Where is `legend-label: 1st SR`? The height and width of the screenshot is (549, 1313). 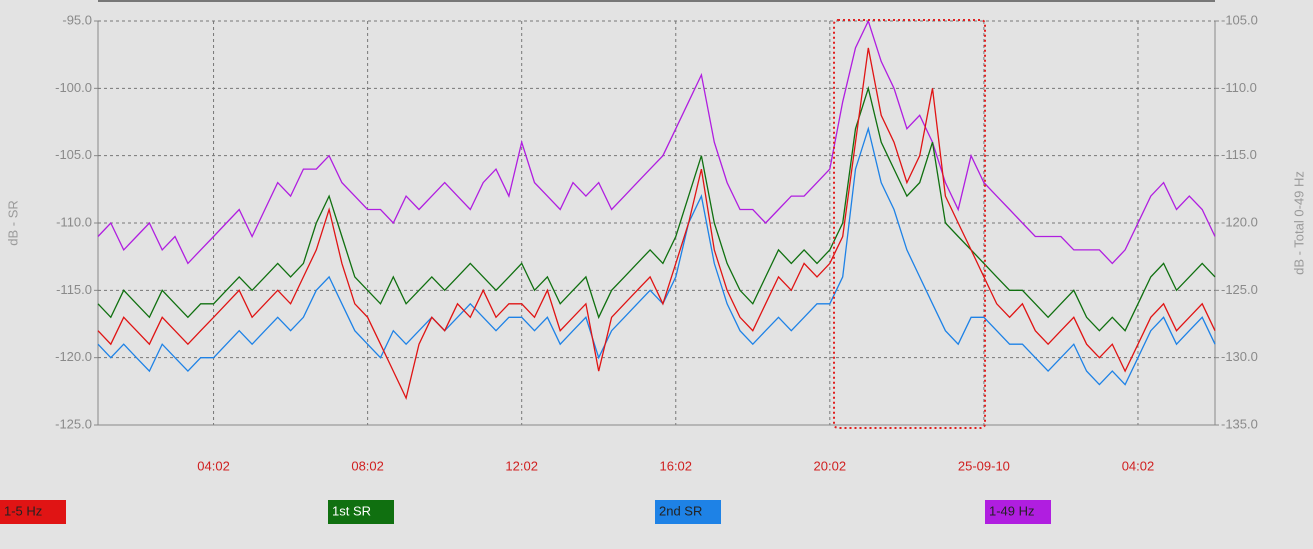
legend-label: 1st SR is located at coordinates (351, 510).